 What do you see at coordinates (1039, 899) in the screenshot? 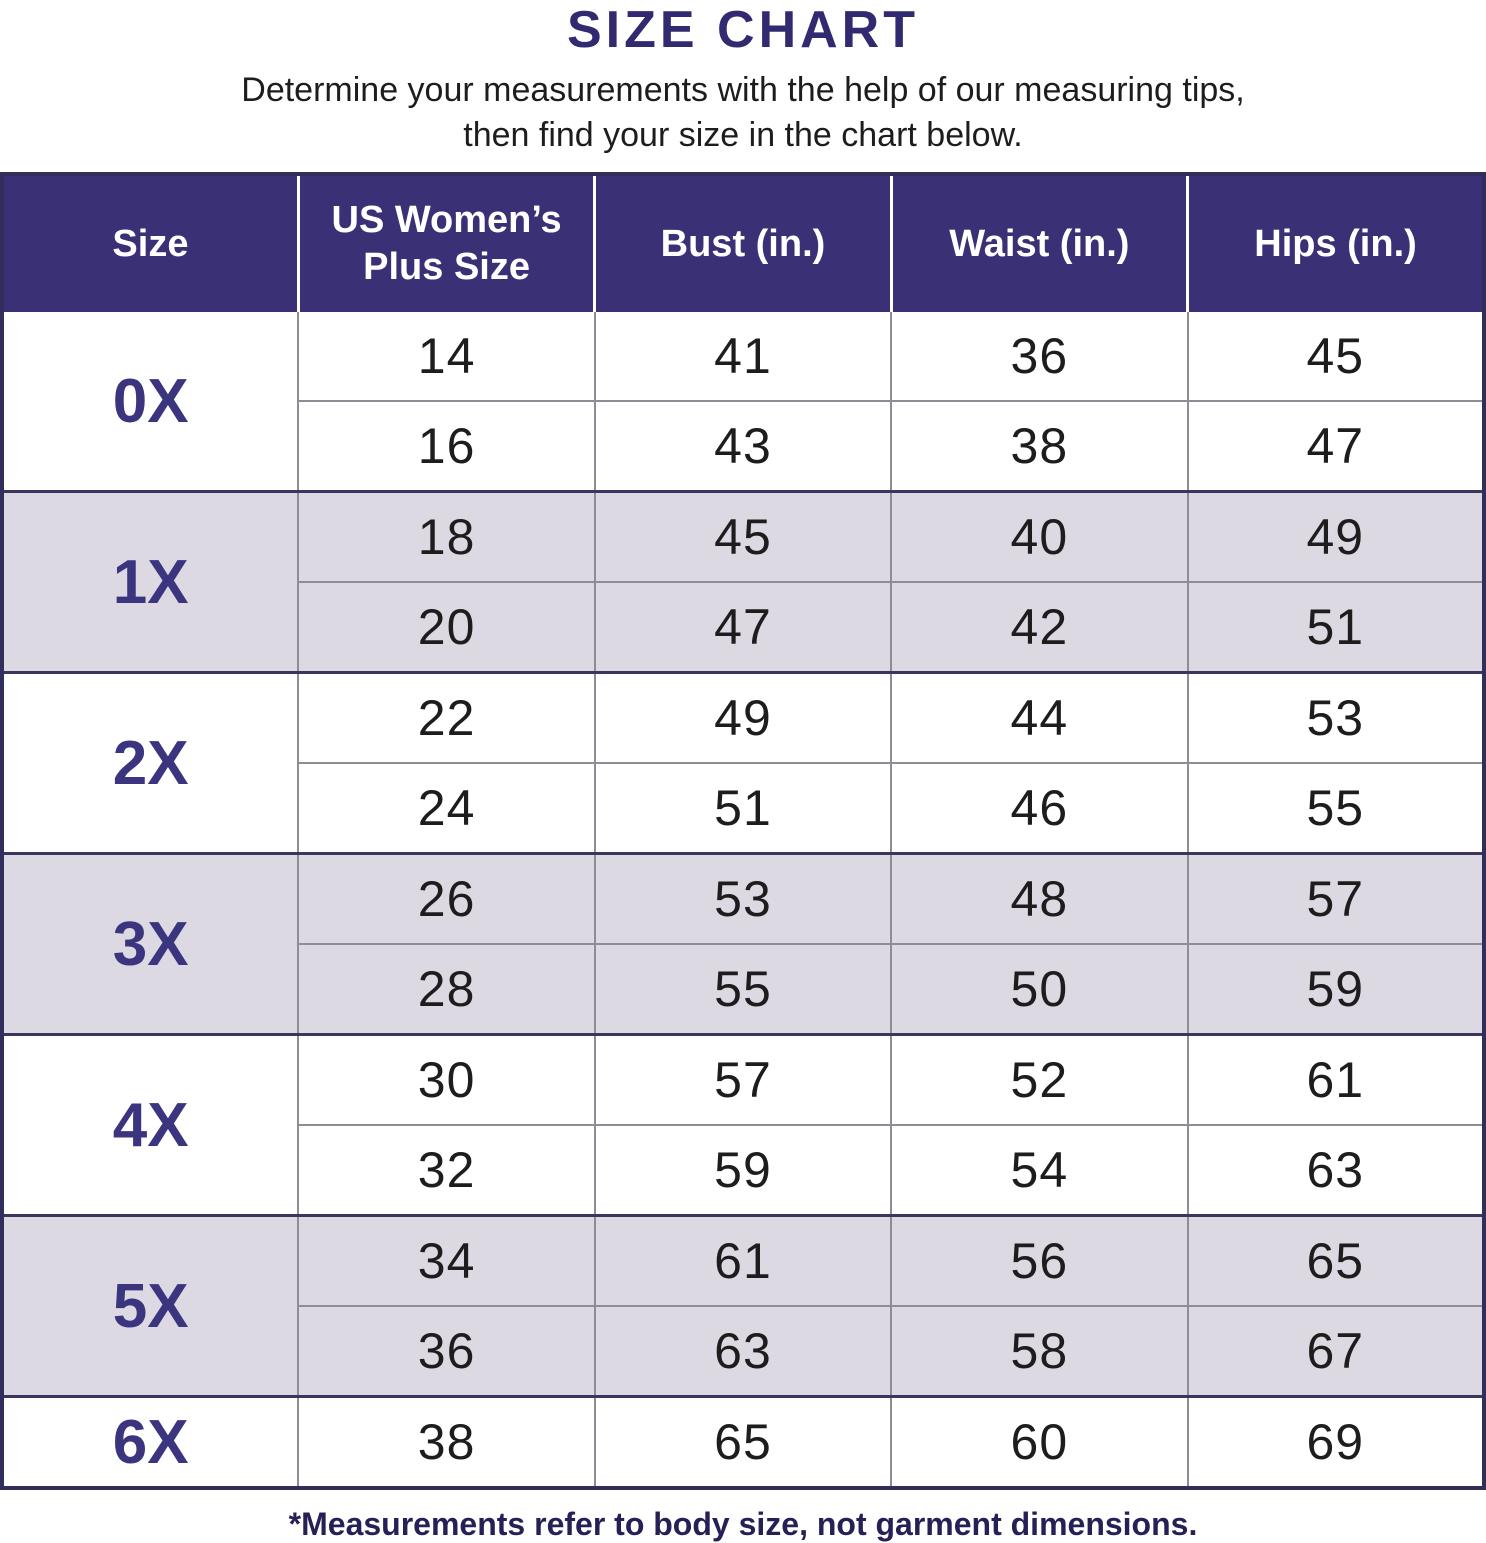
I see `waist-value: 48` at bounding box center [1039, 899].